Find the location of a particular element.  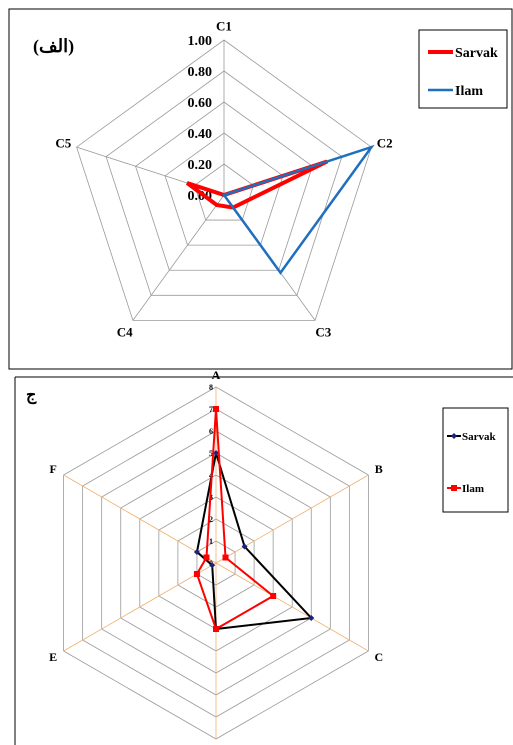

category-label: C2 is located at coordinates (385, 142).